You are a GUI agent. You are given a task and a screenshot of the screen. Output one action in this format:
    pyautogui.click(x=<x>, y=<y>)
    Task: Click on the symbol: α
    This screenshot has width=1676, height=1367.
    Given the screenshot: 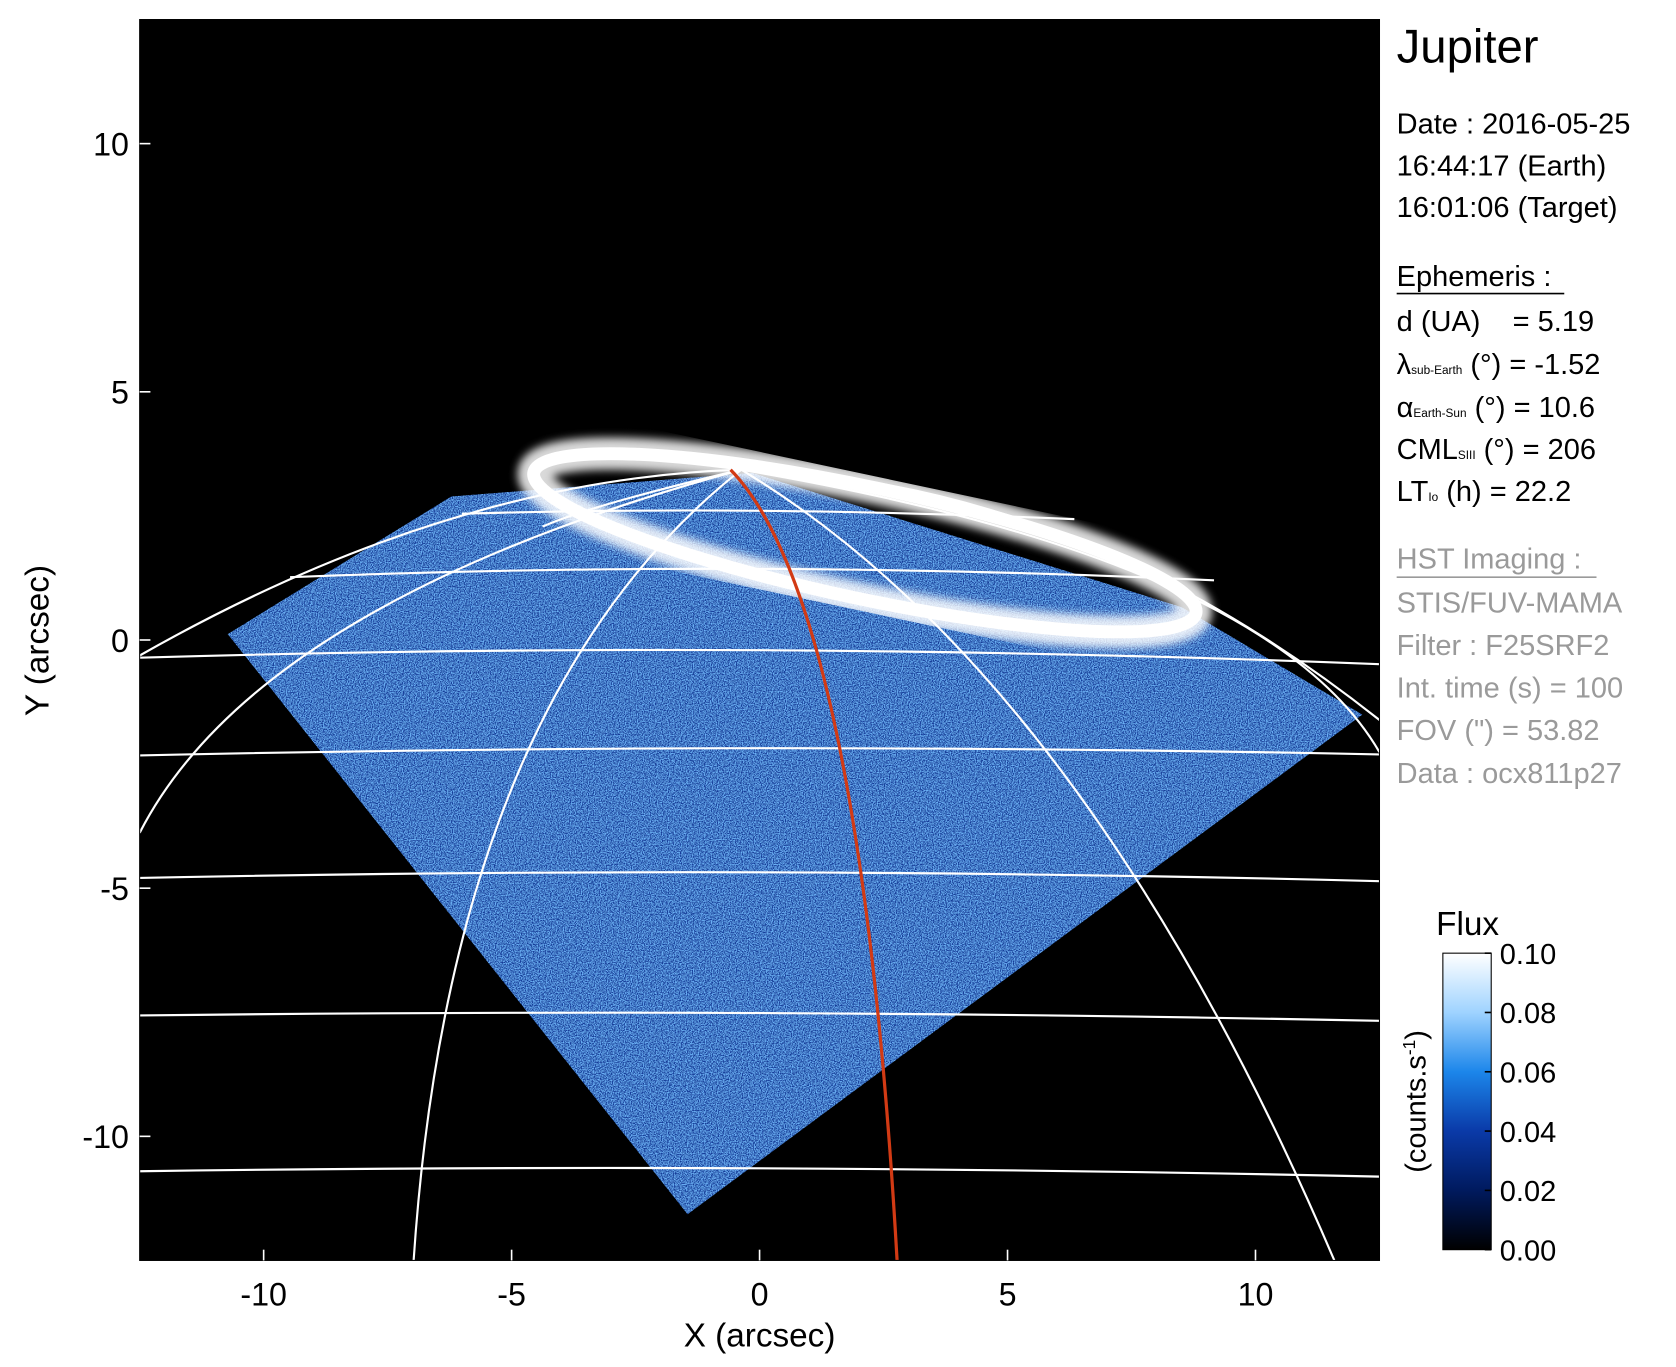 What is the action you would take?
    pyautogui.click(x=1405, y=408)
    